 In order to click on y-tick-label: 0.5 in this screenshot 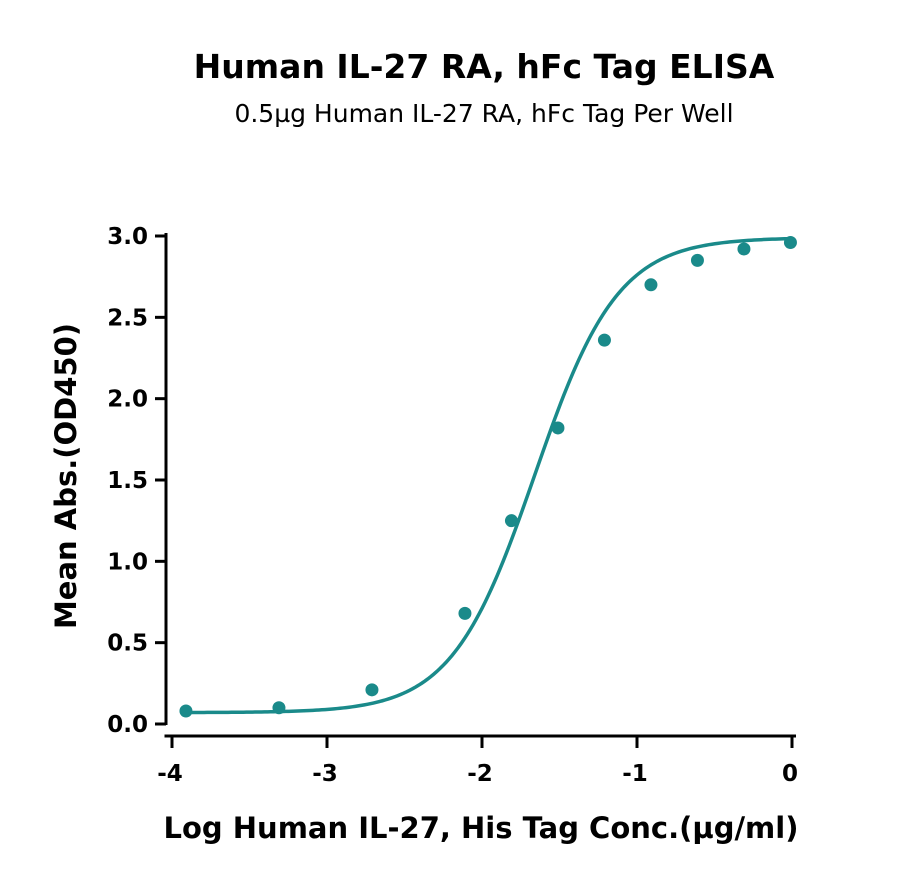, I will do `click(127, 644)`.